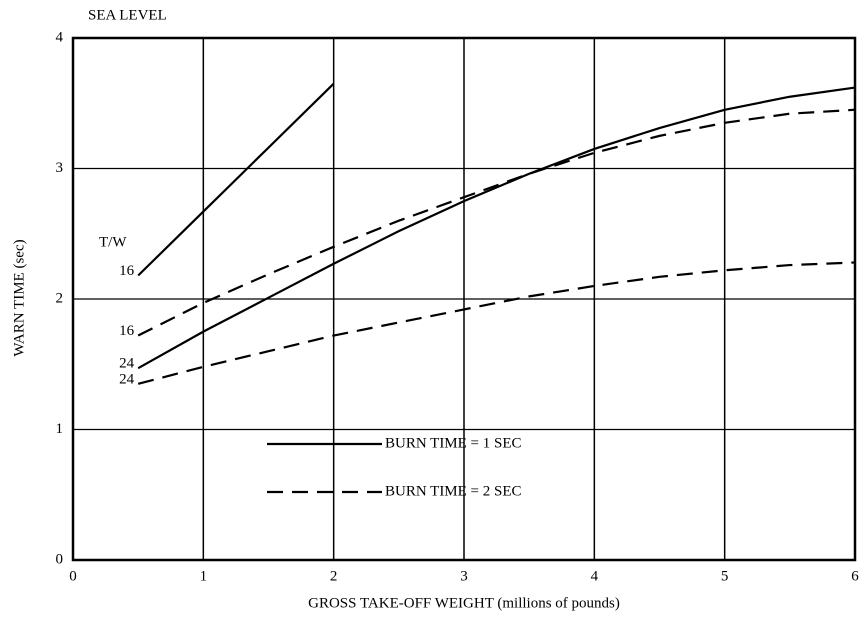  What do you see at coordinates (19, 297) in the screenshot?
I see `y-axis-label: WARN TIME (sec)` at bounding box center [19, 297].